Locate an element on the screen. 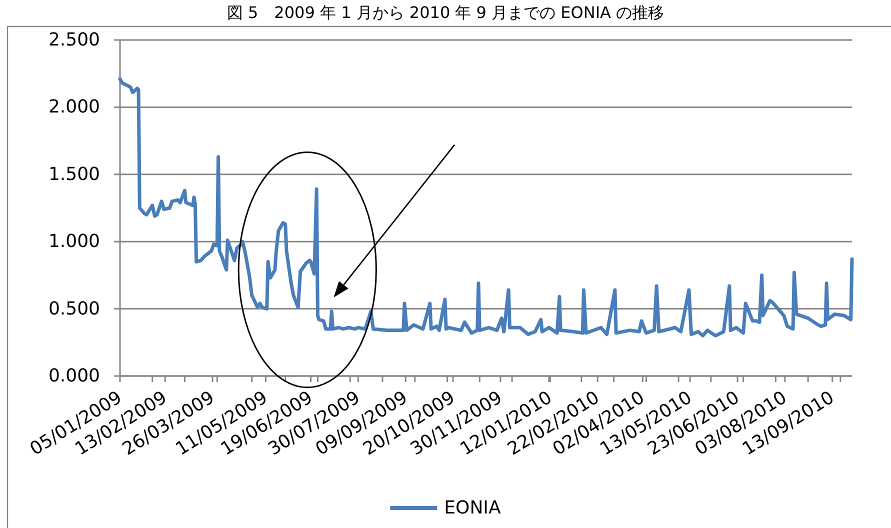  legend: EONIA is located at coordinates (445, 508).